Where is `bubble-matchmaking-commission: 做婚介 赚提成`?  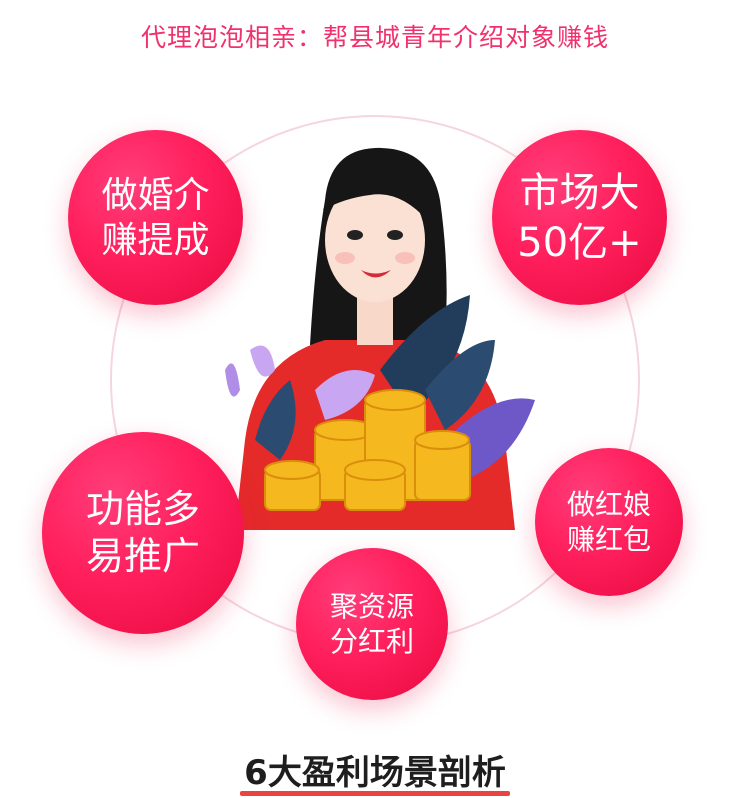
bubble-matchmaking-commission: 做婚介 赚提成 is located at coordinates (155, 217).